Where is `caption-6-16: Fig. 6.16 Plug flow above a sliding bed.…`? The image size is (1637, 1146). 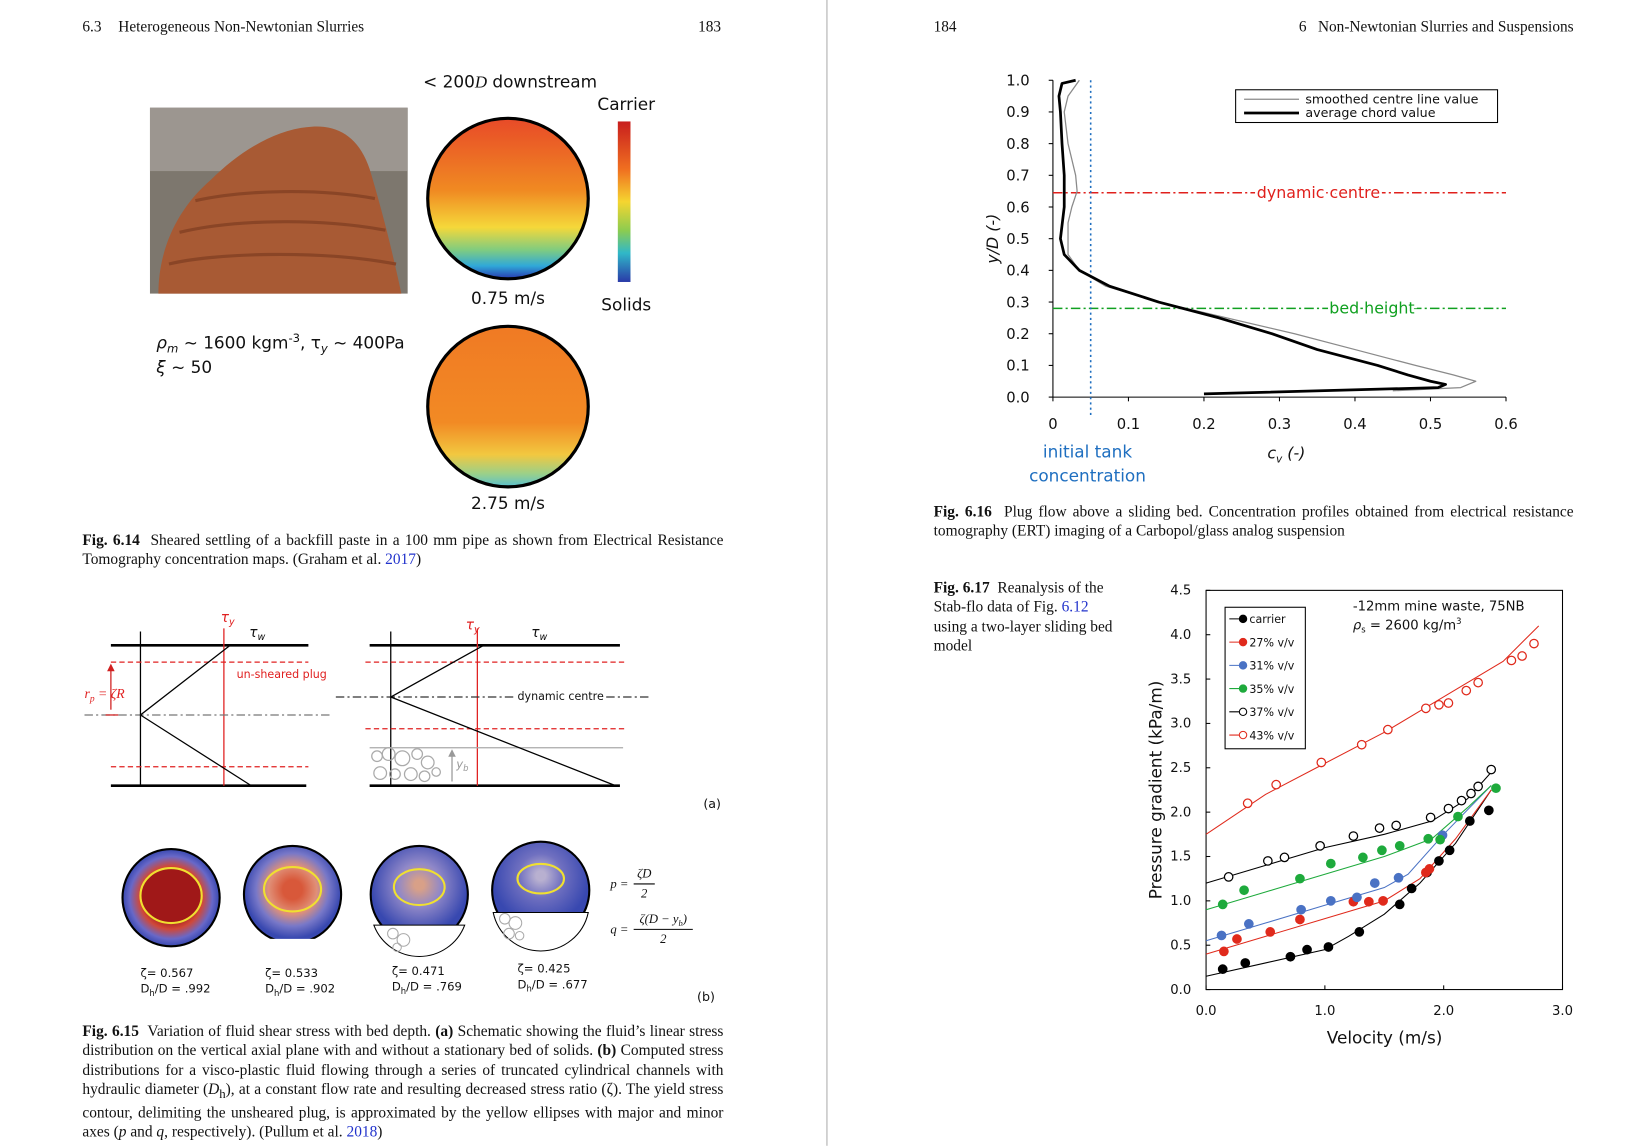
caption-6-16: Fig. 6.16 Plug flow above a sliding bed.… is located at coordinates (1254, 522).